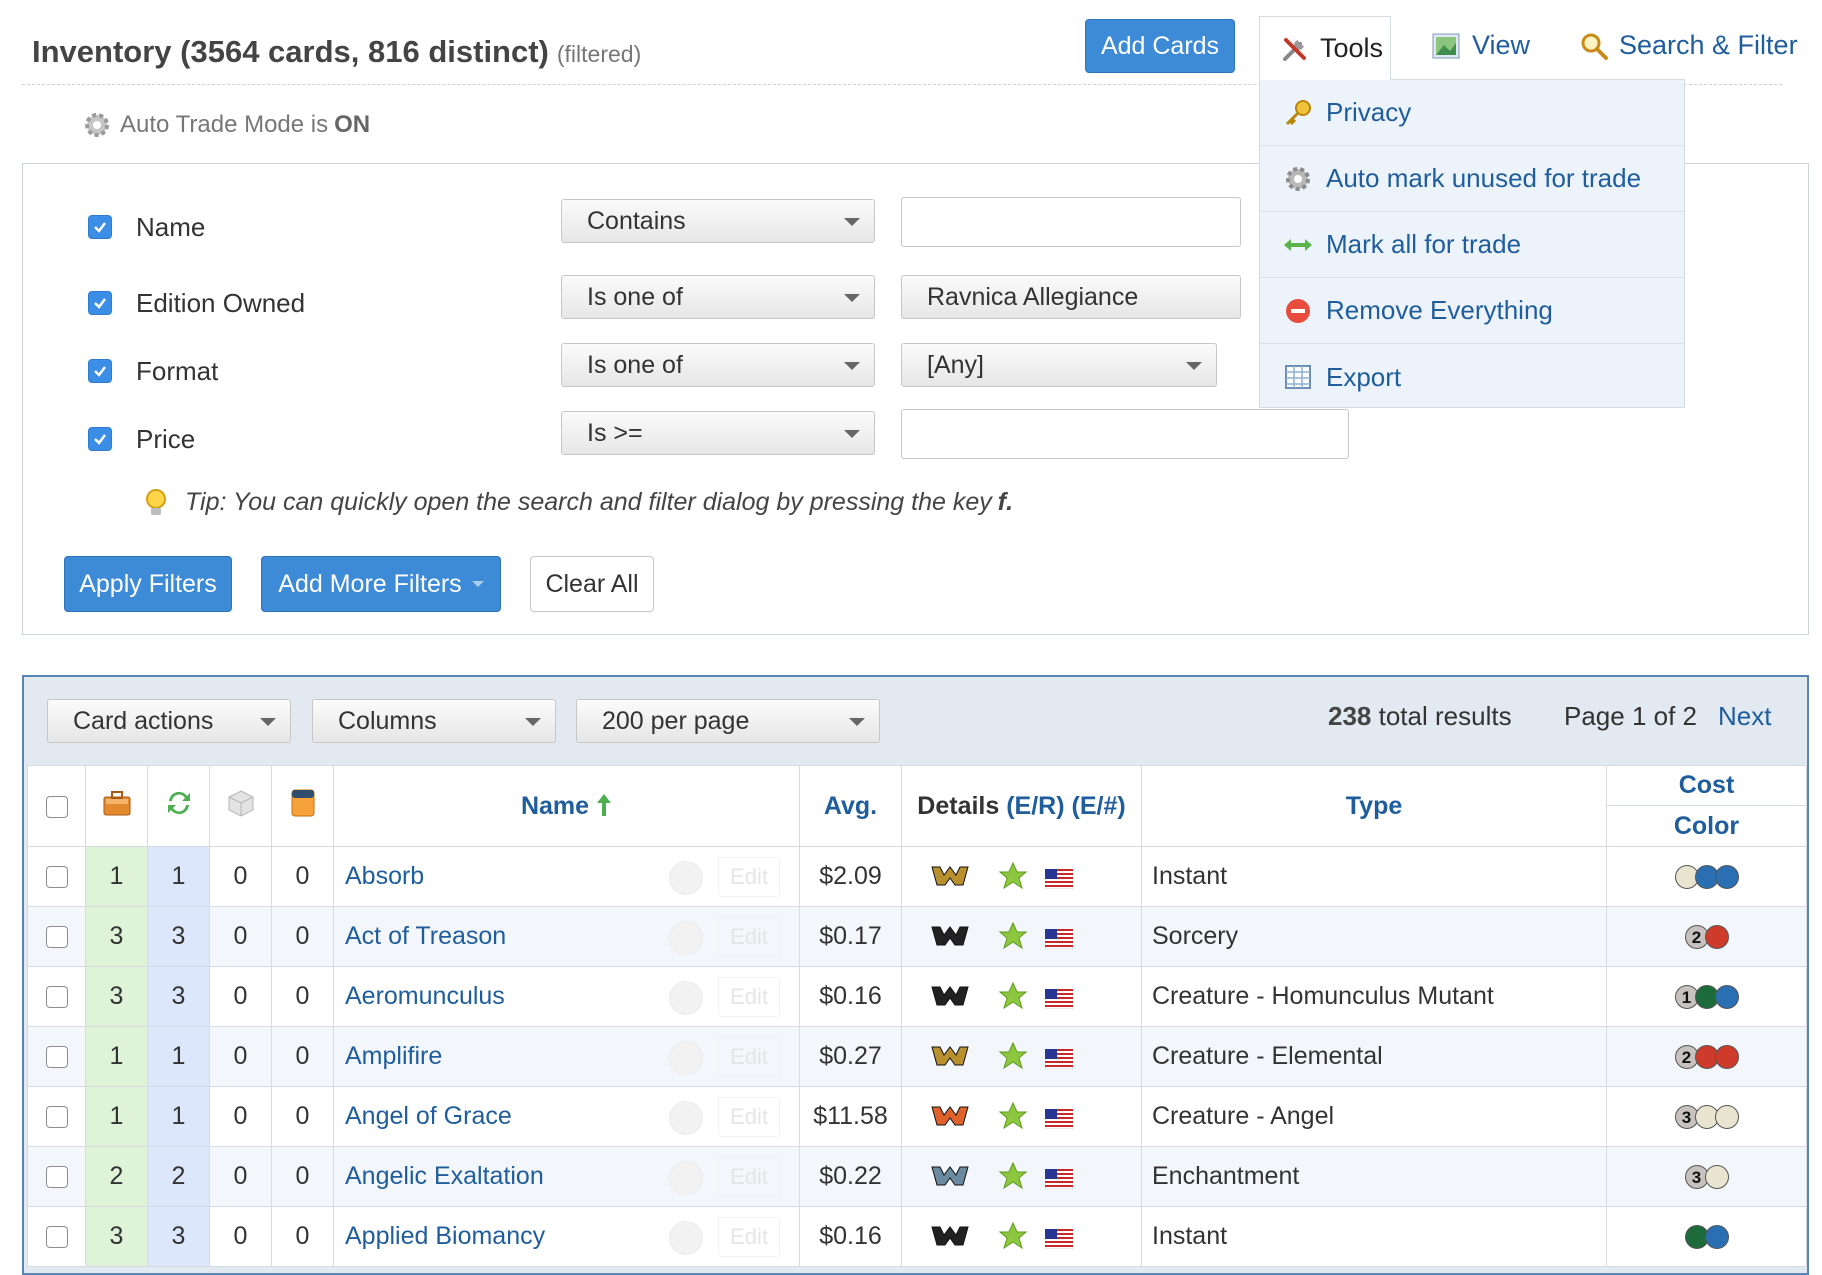  I want to click on filter-edition-checkbox, so click(100, 303).